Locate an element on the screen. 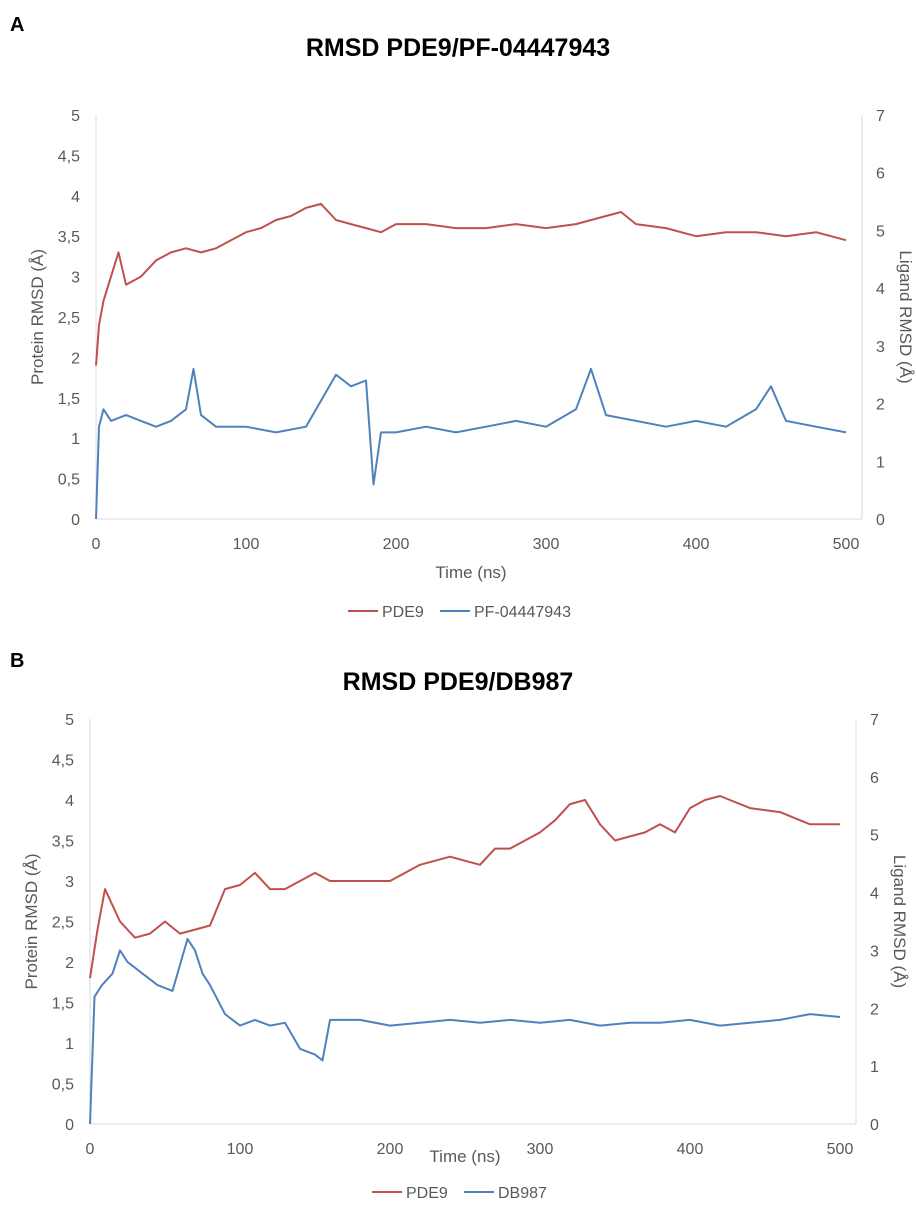 The image size is (916, 1209). series-line-db987 is located at coordinates (465, 1031).